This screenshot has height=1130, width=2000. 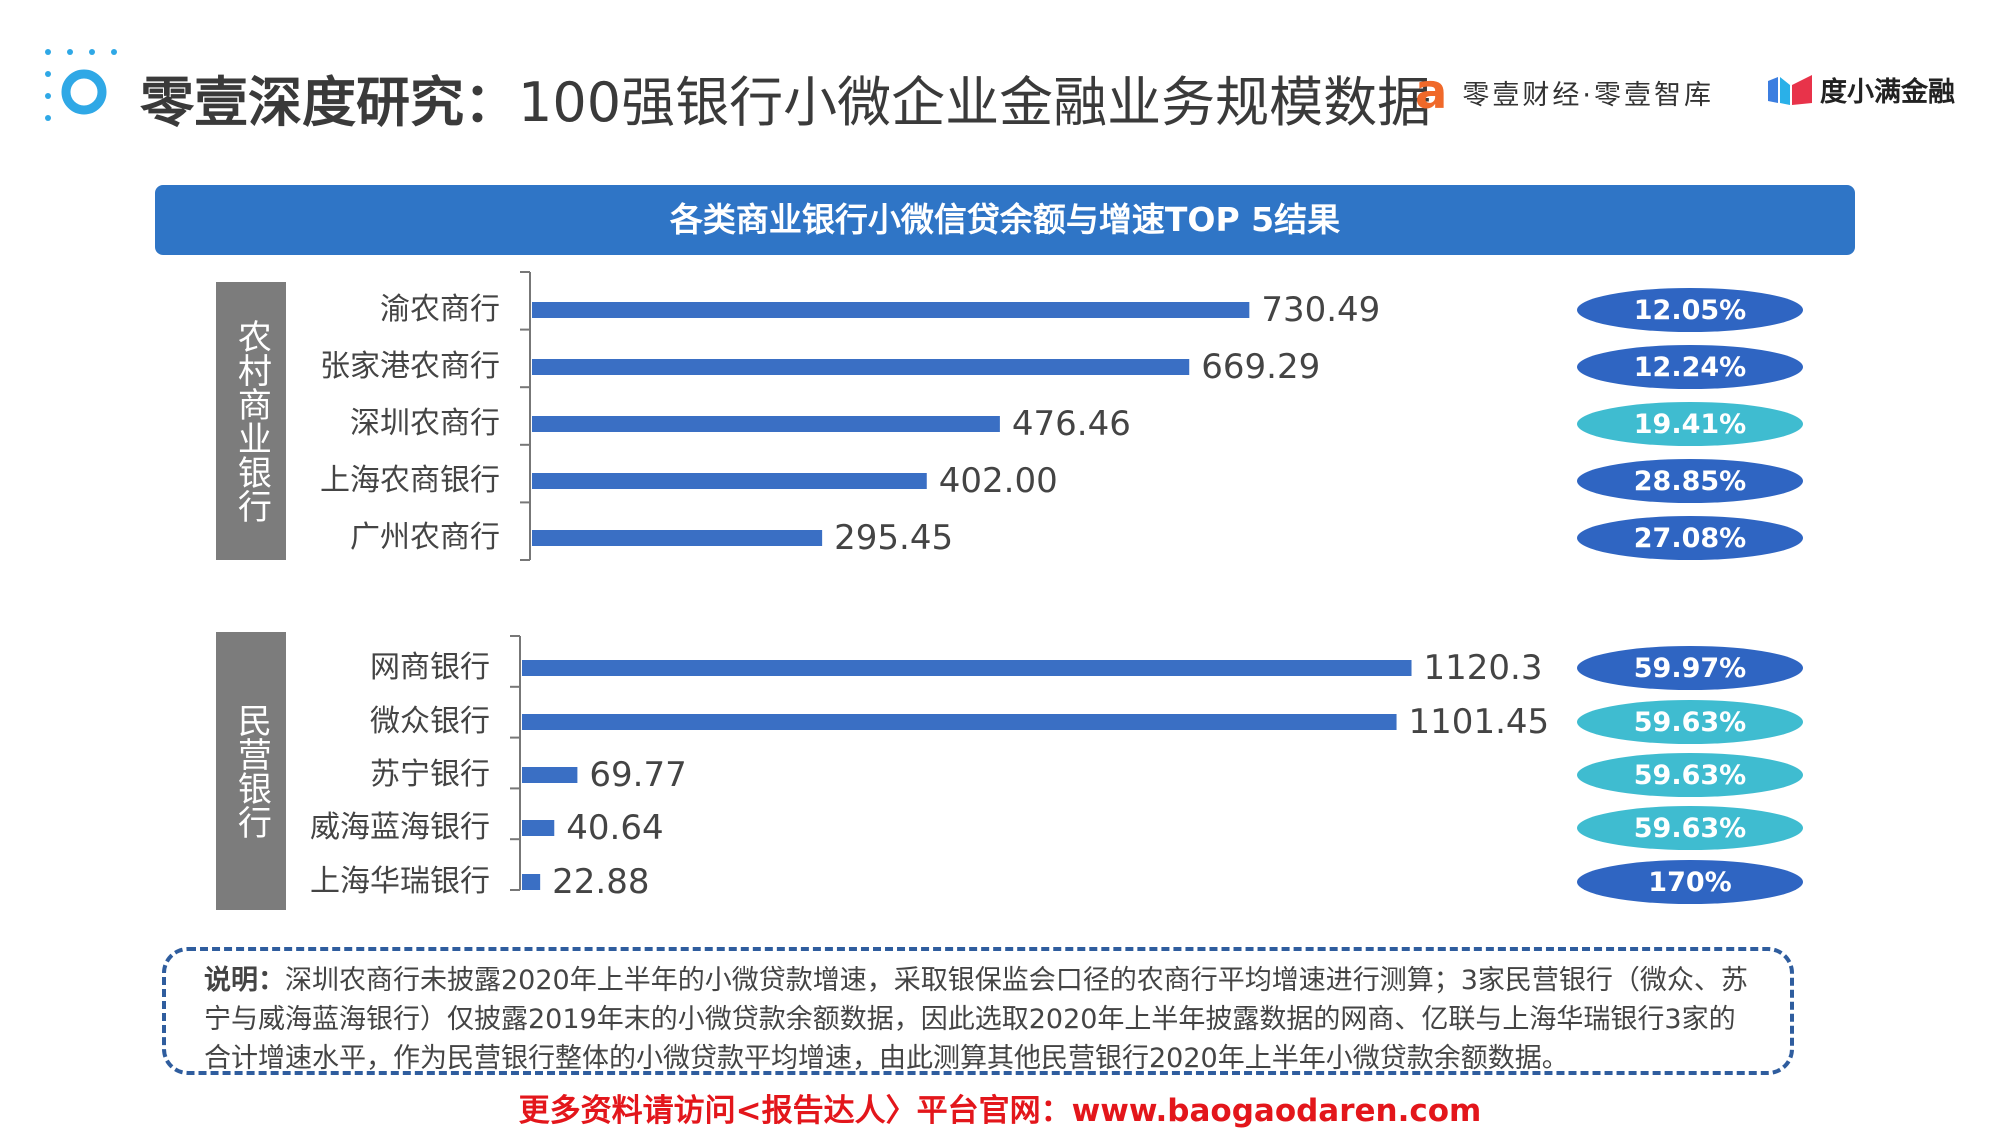 I want to click on note-label: 说明：, so click(x=244, y=980).